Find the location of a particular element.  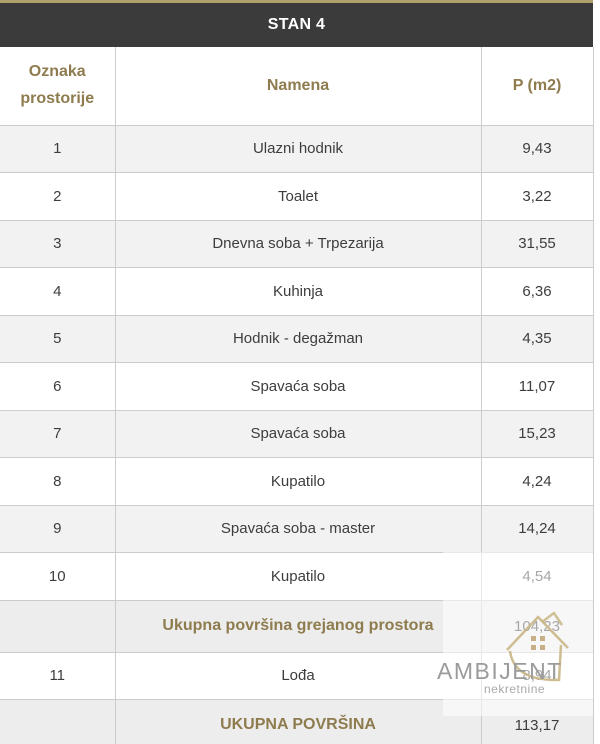

room-area-cell: 4,35 is located at coordinates (537, 338).